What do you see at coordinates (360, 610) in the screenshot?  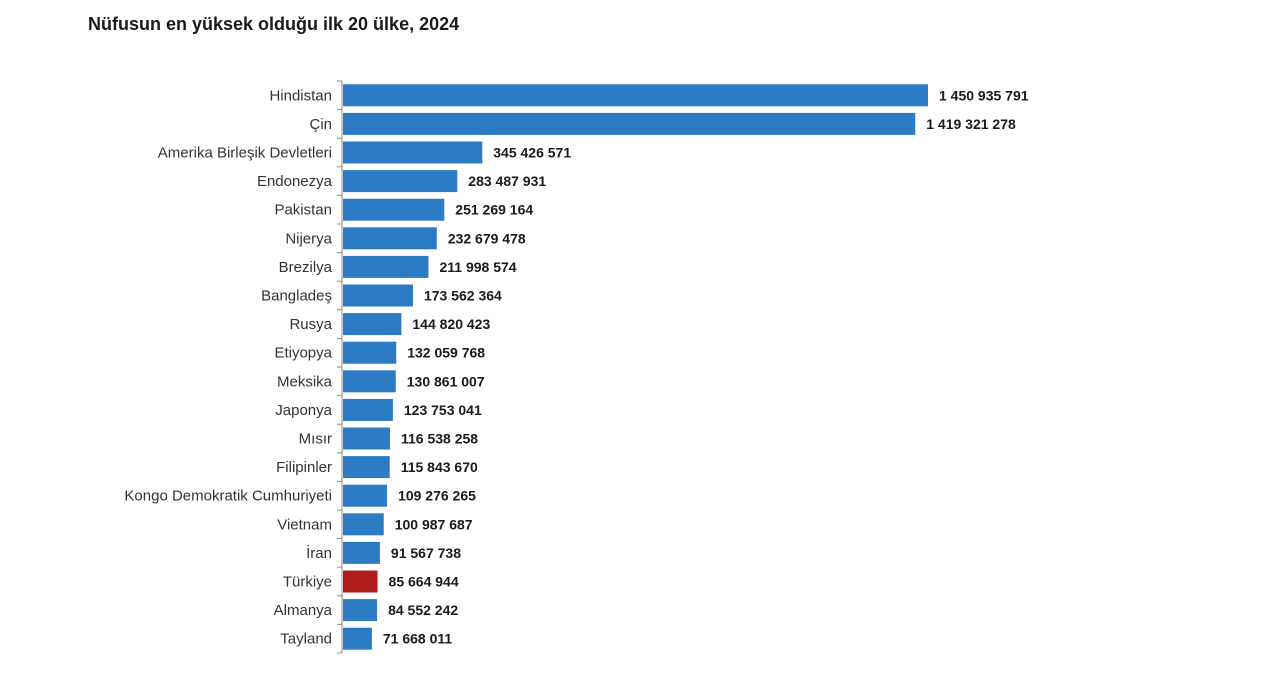 I see `bar-almanya` at bounding box center [360, 610].